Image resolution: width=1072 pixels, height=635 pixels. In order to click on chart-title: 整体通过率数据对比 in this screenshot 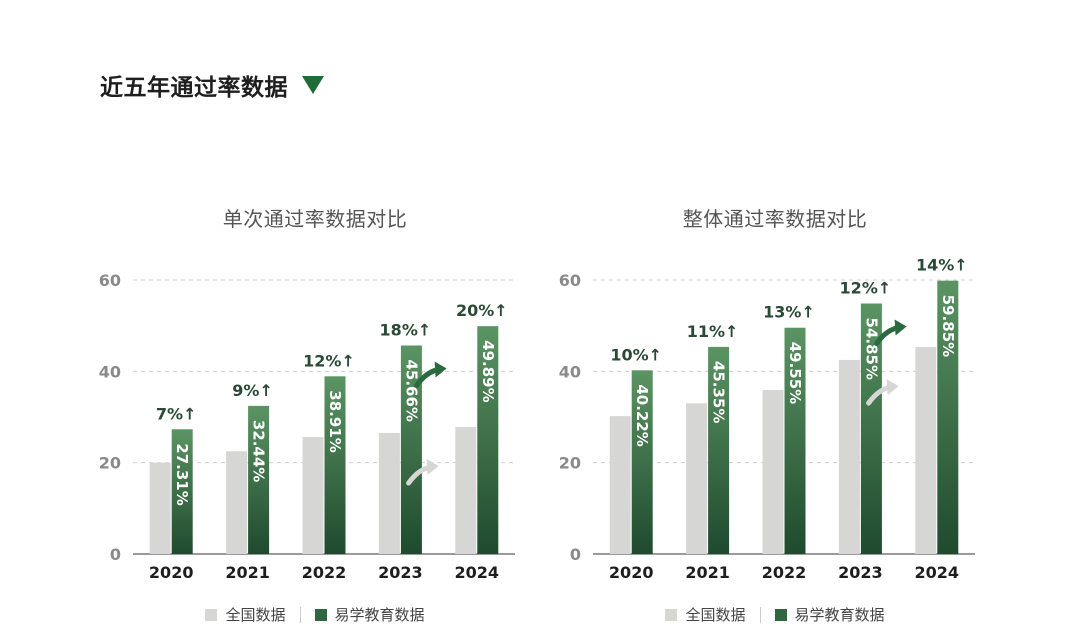, I will do `click(775, 219)`.